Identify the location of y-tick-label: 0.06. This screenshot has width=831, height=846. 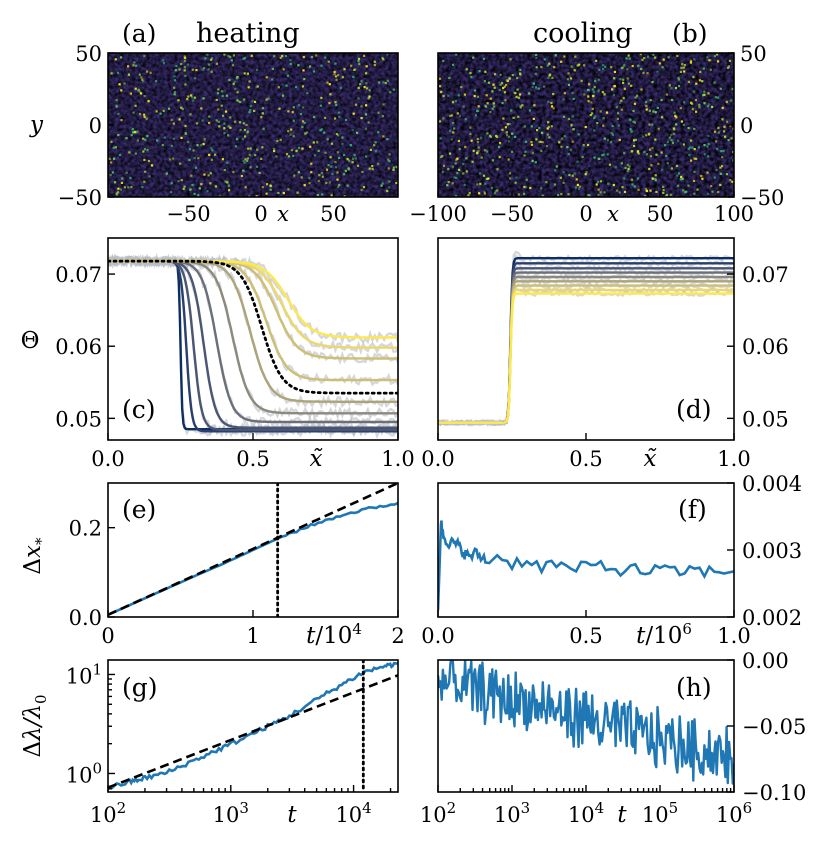
(78, 347).